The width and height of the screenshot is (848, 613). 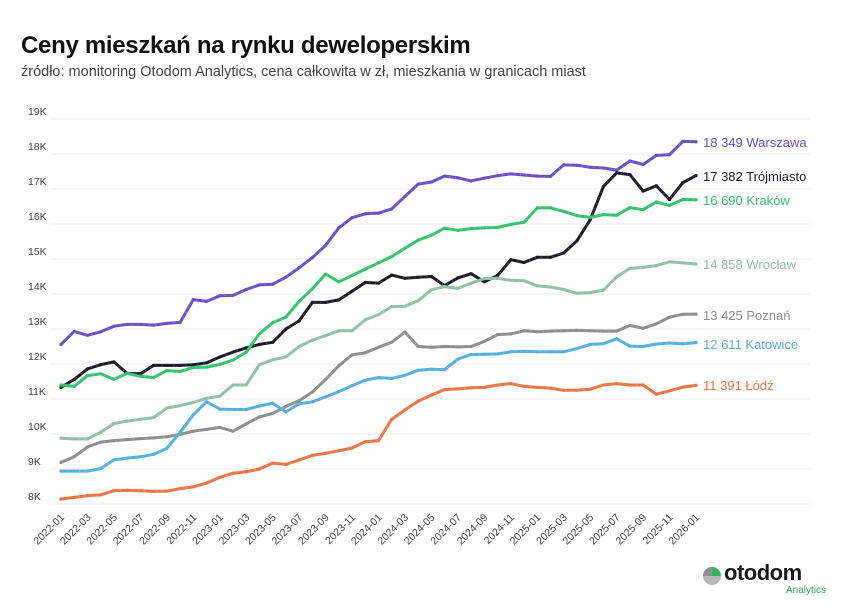 I want to click on y-tick-label: 14K, so click(x=37, y=287).